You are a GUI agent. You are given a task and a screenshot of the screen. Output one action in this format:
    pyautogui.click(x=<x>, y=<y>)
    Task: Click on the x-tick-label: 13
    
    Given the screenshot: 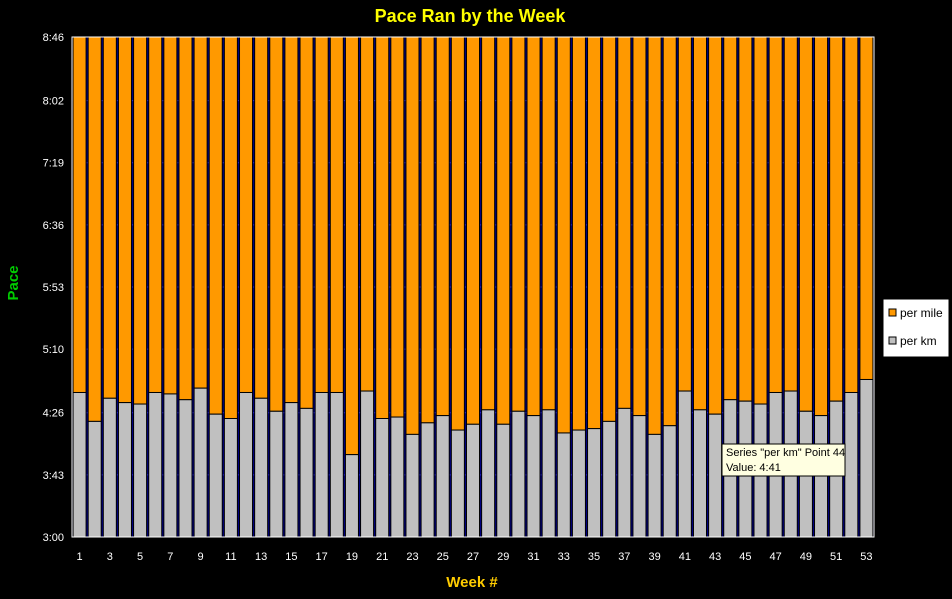 What is the action you would take?
    pyautogui.click(x=261, y=557)
    